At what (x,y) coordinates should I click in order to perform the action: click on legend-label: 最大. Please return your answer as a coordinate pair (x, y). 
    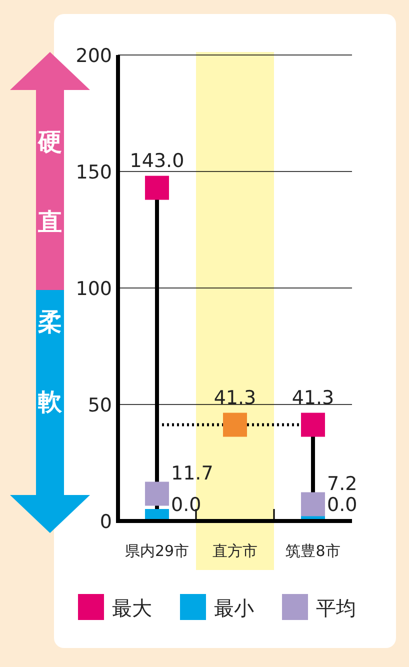
    Looking at the image, I should click on (132, 608).